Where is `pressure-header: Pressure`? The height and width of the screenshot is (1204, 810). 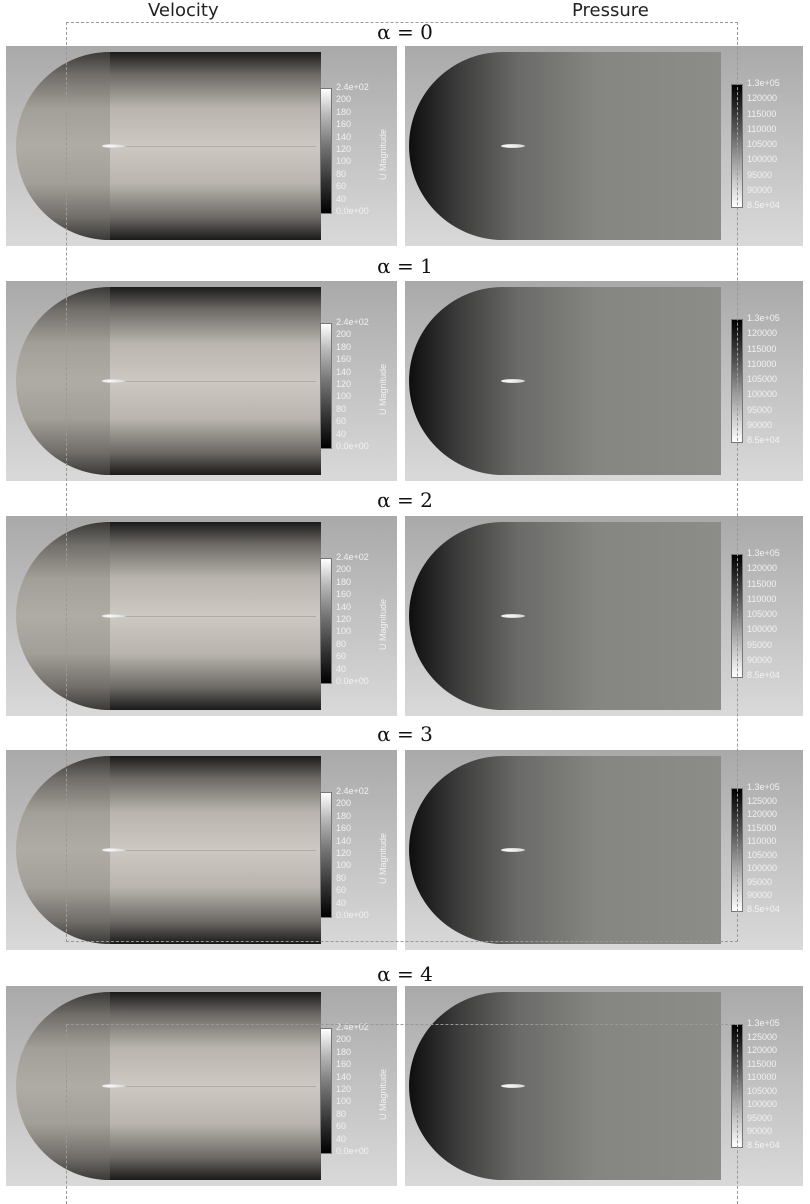
pressure-header: Pressure is located at coordinates (610, 10).